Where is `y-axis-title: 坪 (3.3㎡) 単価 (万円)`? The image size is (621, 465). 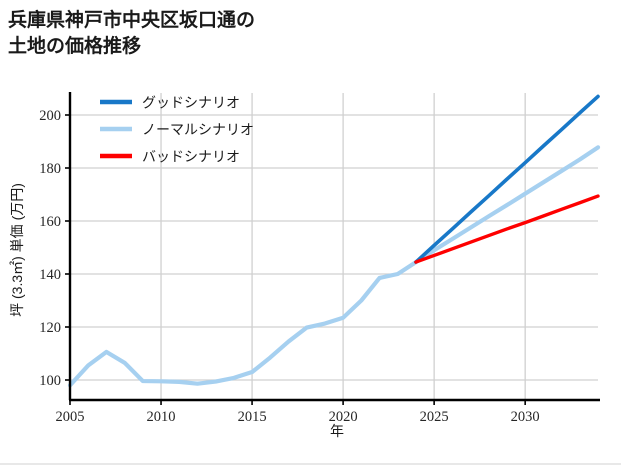 y-axis-title: 坪 (3.3㎡) 単価 (万円) is located at coordinates (17, 250).